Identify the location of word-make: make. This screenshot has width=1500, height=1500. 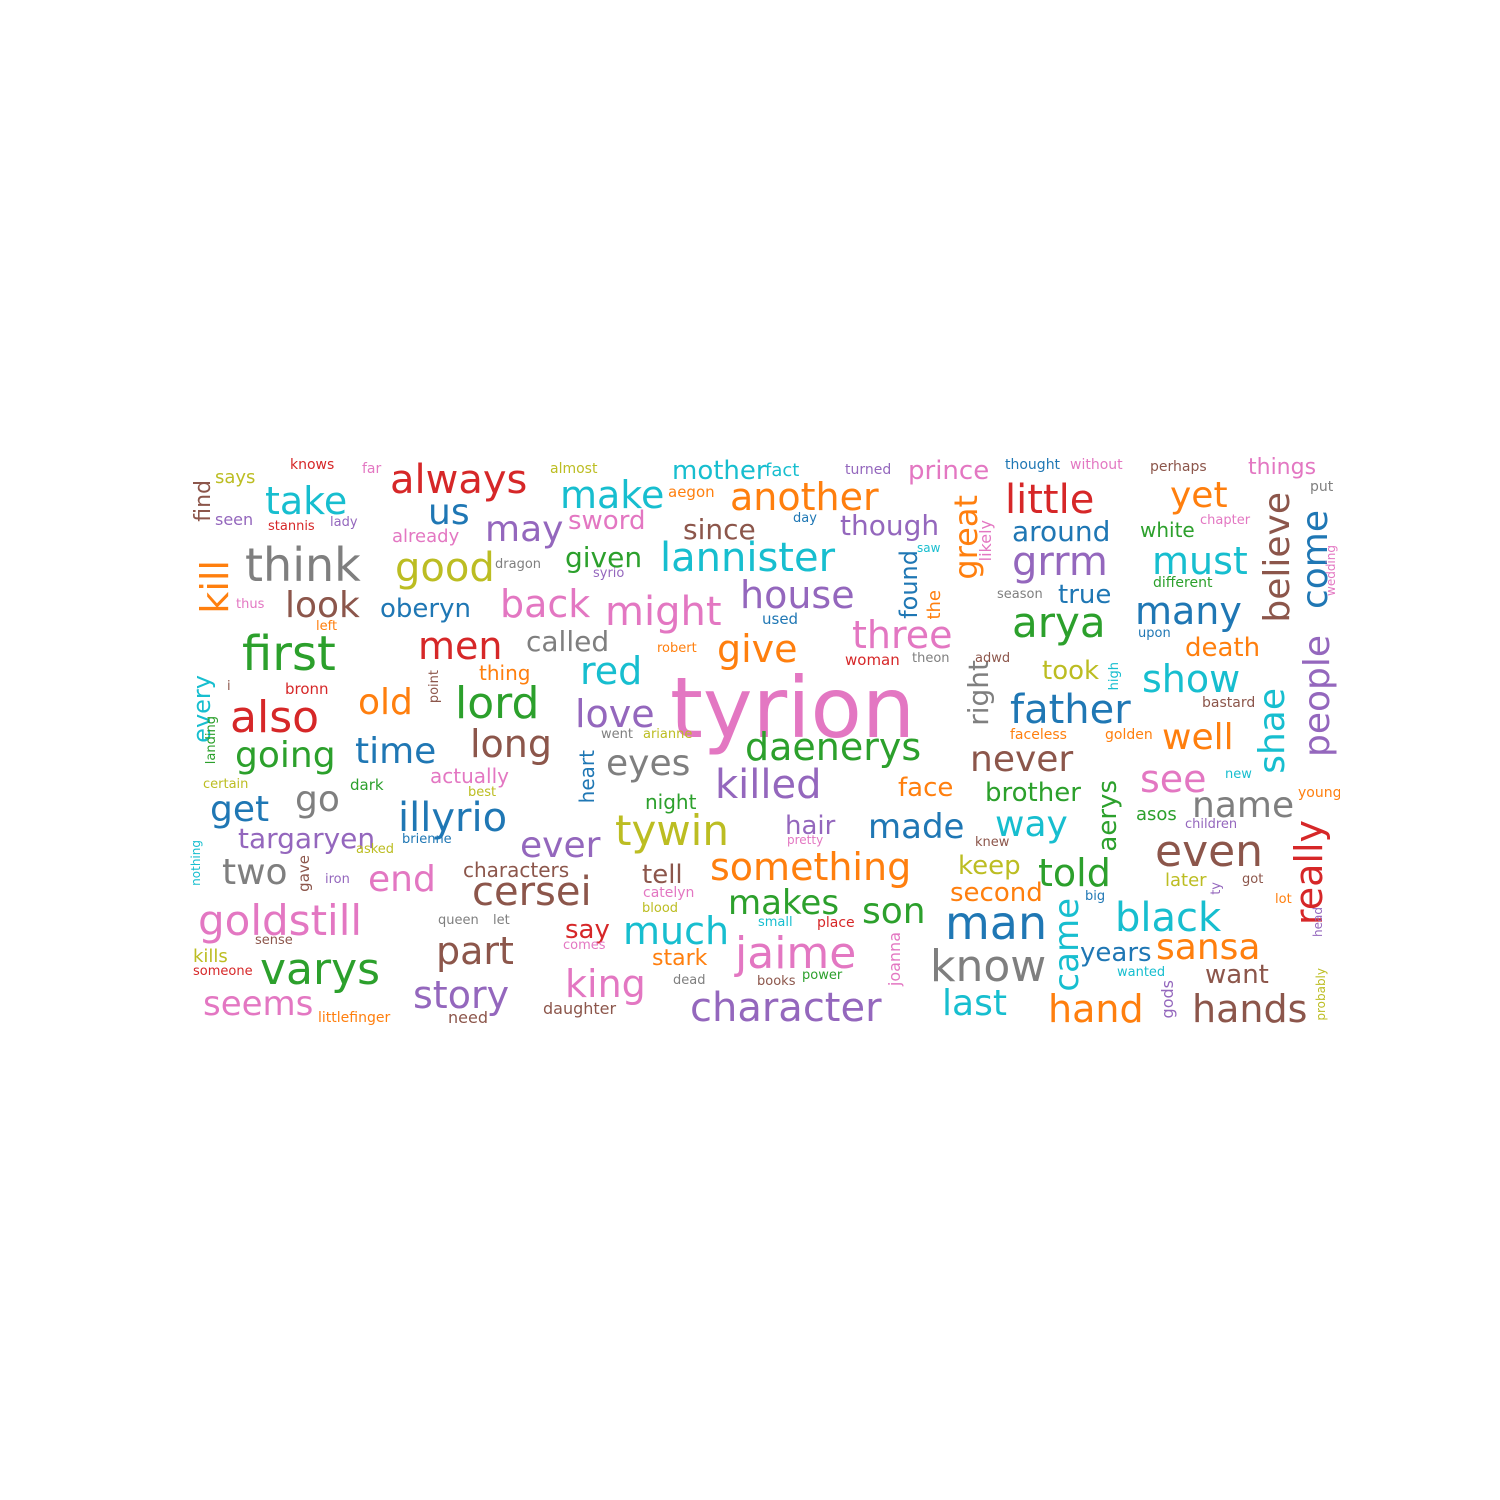
(612, 495).